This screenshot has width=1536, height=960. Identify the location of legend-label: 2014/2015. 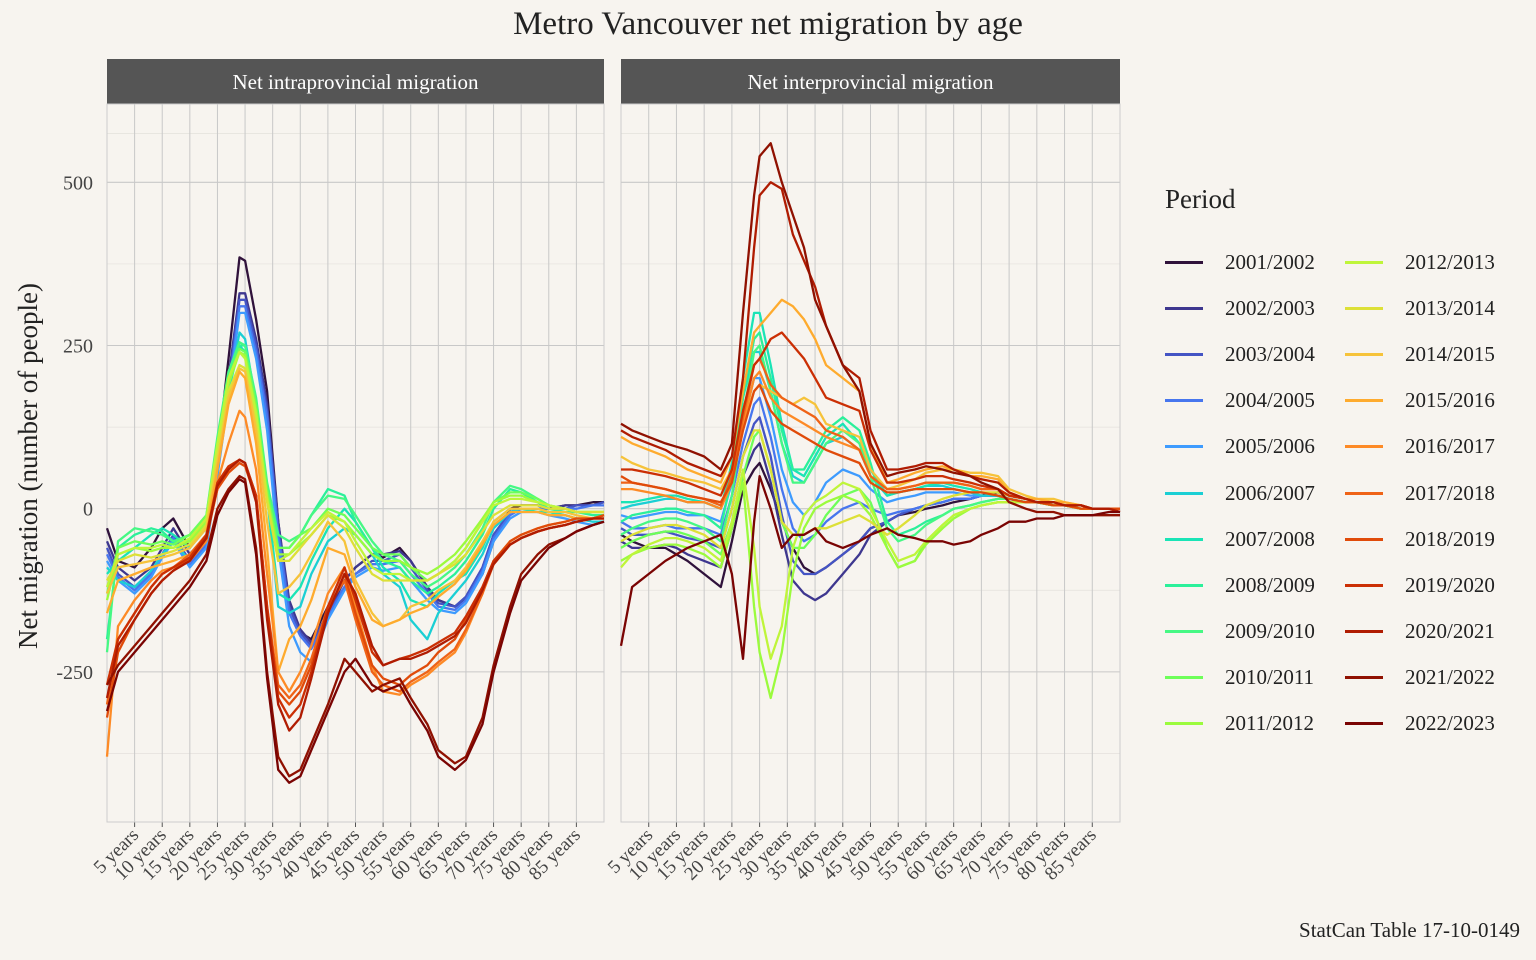
(1450, 353).